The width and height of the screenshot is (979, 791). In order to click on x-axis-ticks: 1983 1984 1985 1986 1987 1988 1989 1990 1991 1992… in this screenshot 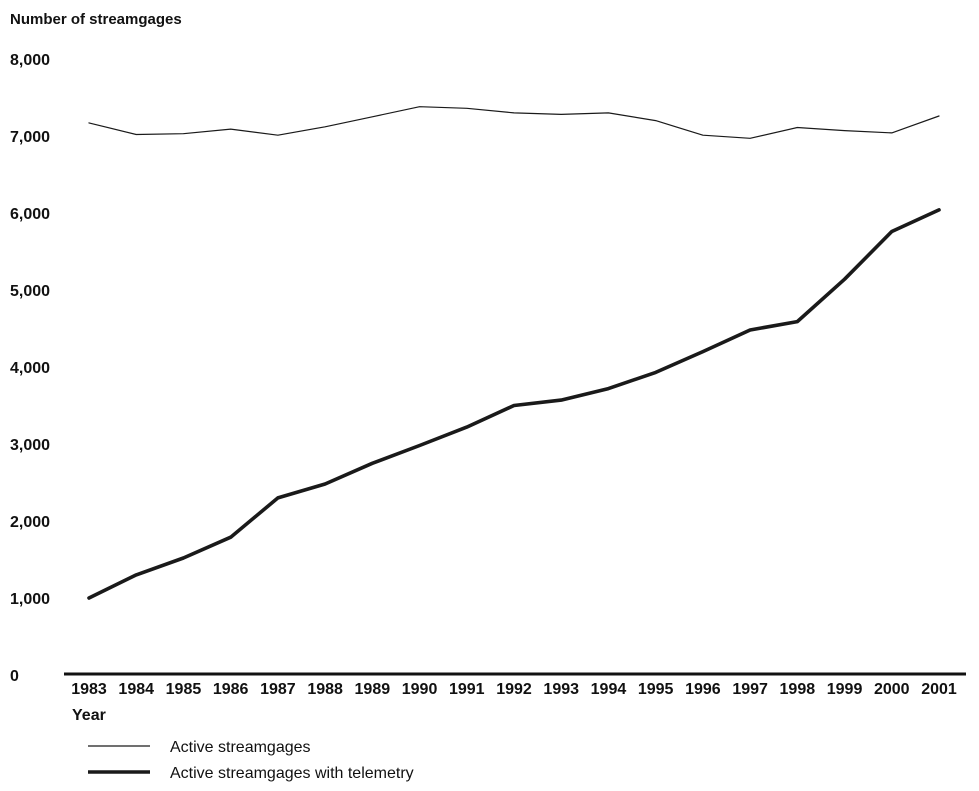, I will do `click(514, 689)`.